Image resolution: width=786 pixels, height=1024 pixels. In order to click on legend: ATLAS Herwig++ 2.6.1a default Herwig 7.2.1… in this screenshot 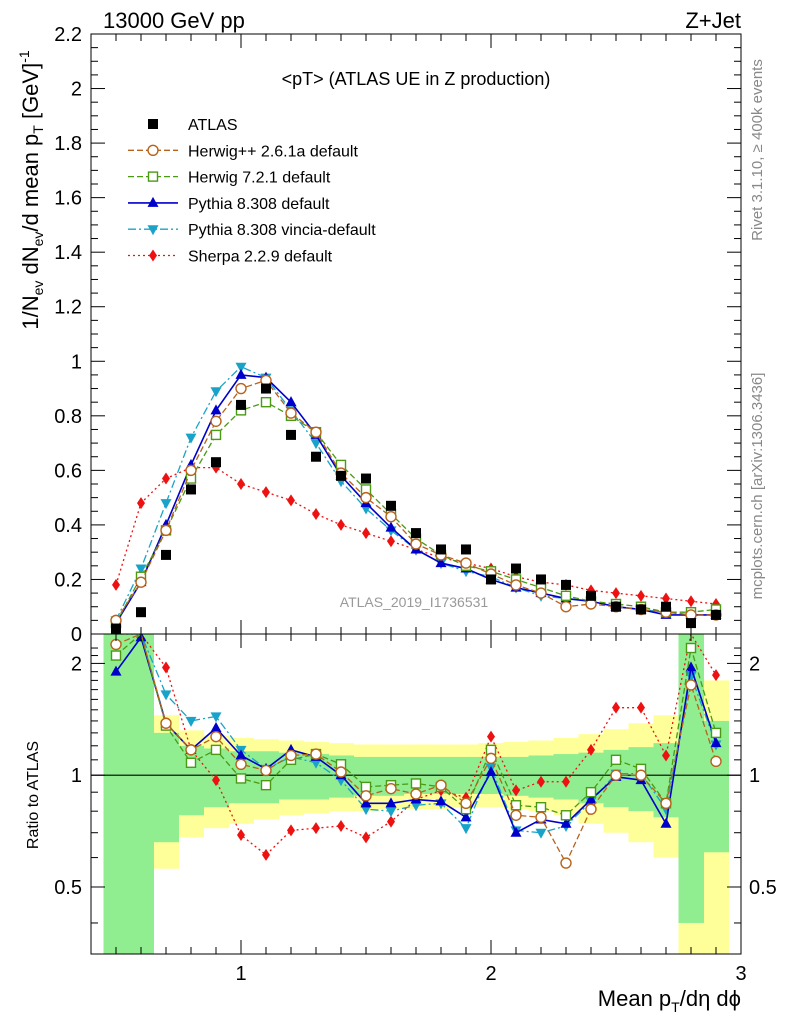, I will do `click(252, 191)`.